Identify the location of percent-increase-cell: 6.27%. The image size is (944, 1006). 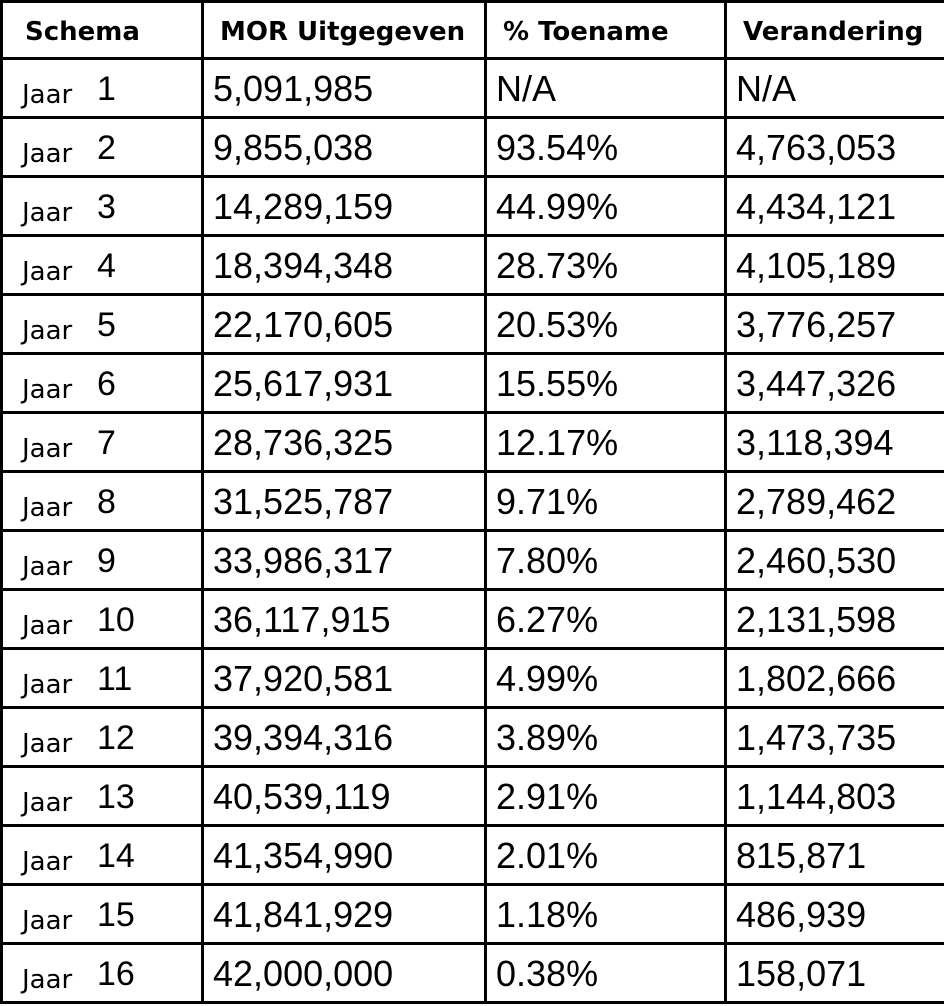
(605, 619).